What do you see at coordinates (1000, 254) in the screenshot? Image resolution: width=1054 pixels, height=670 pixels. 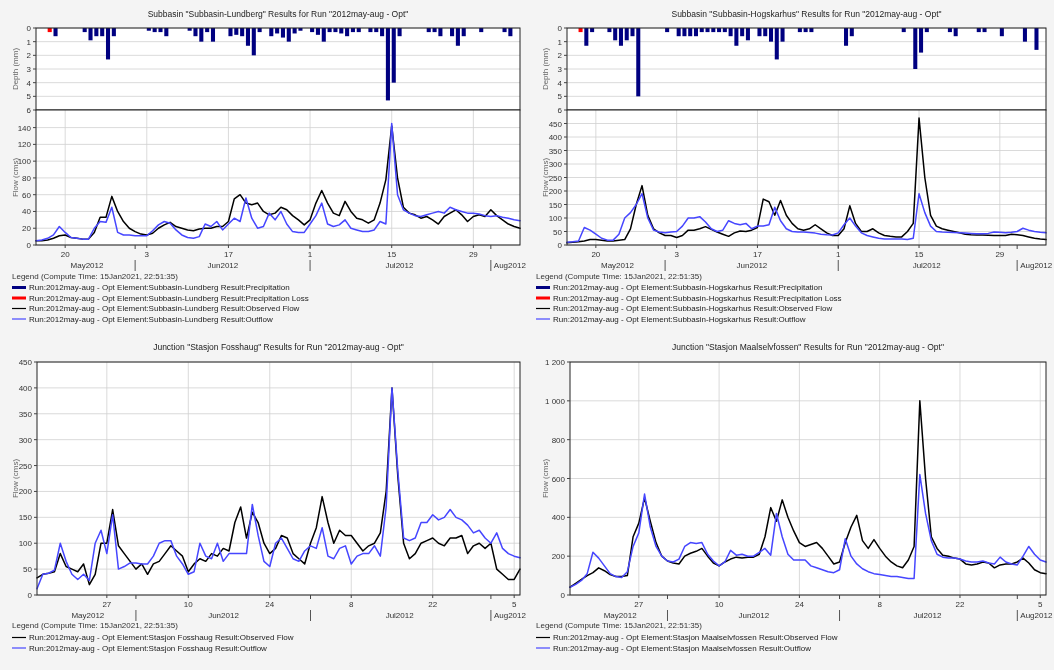 I see `x-tick-label: 29` at bounding box center [1000, 254].